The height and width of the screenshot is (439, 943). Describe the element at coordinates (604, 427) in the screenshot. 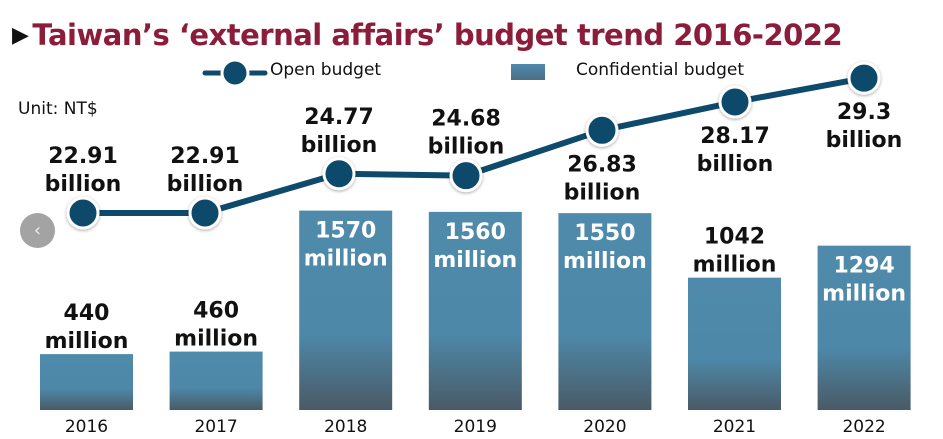

I see `x-tick-2020: 2020` at that location.